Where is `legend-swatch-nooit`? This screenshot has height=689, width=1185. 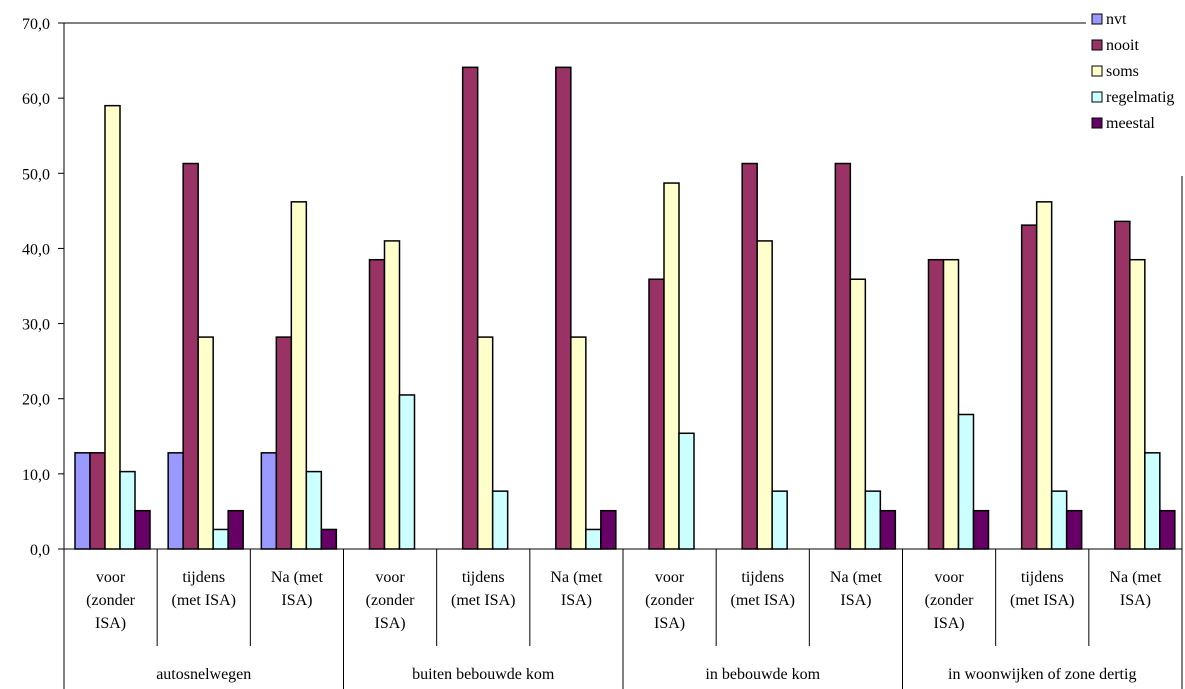
legend-swatch-nooit is located at coordinates (1097, 45).